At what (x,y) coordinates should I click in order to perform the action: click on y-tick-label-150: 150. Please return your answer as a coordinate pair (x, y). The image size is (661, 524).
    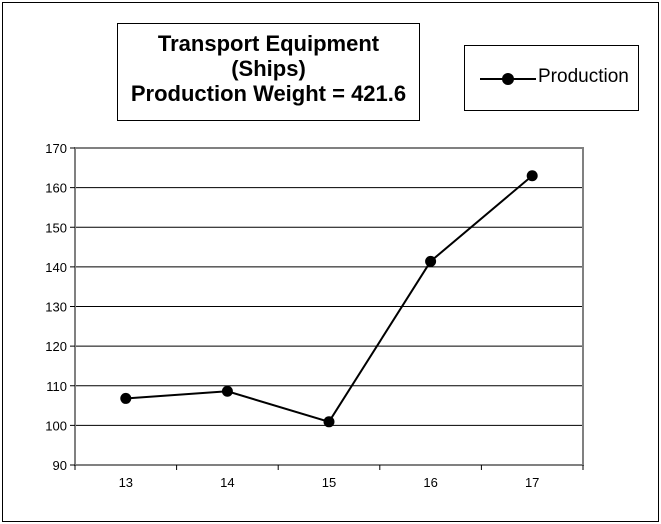
    Looking at the image, I should click on (56, 227).